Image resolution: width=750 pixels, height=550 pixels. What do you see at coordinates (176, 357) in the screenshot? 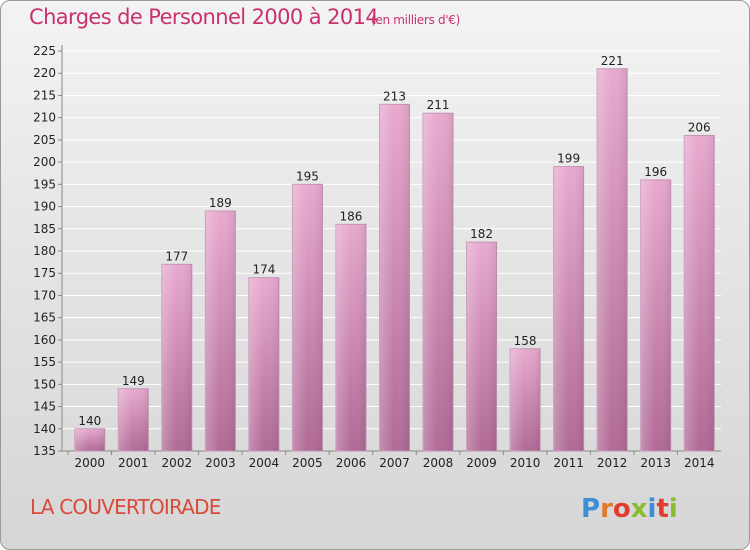
I see `bar-shine-2002` at bounding box center [176, 357].